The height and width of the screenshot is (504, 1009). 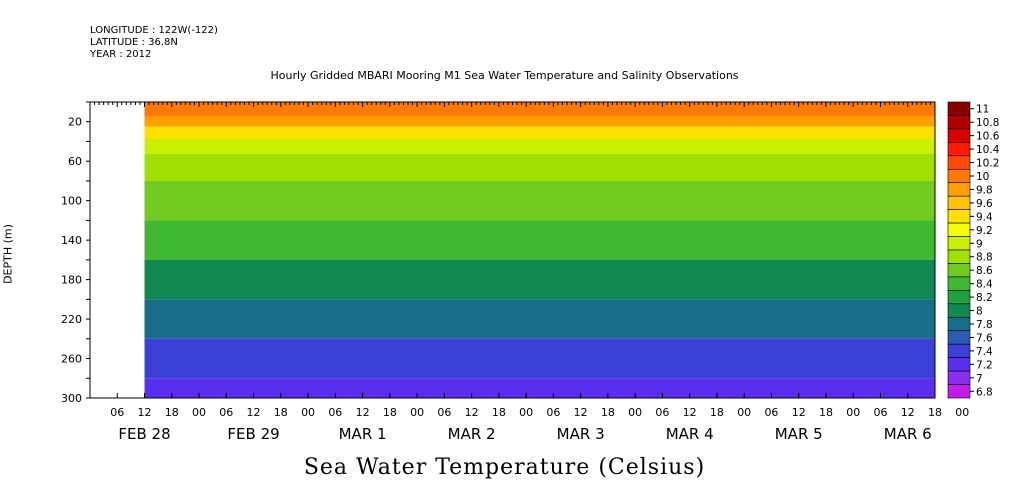 I want to click on y-tick-label: 20, so click(x=75, y=122).